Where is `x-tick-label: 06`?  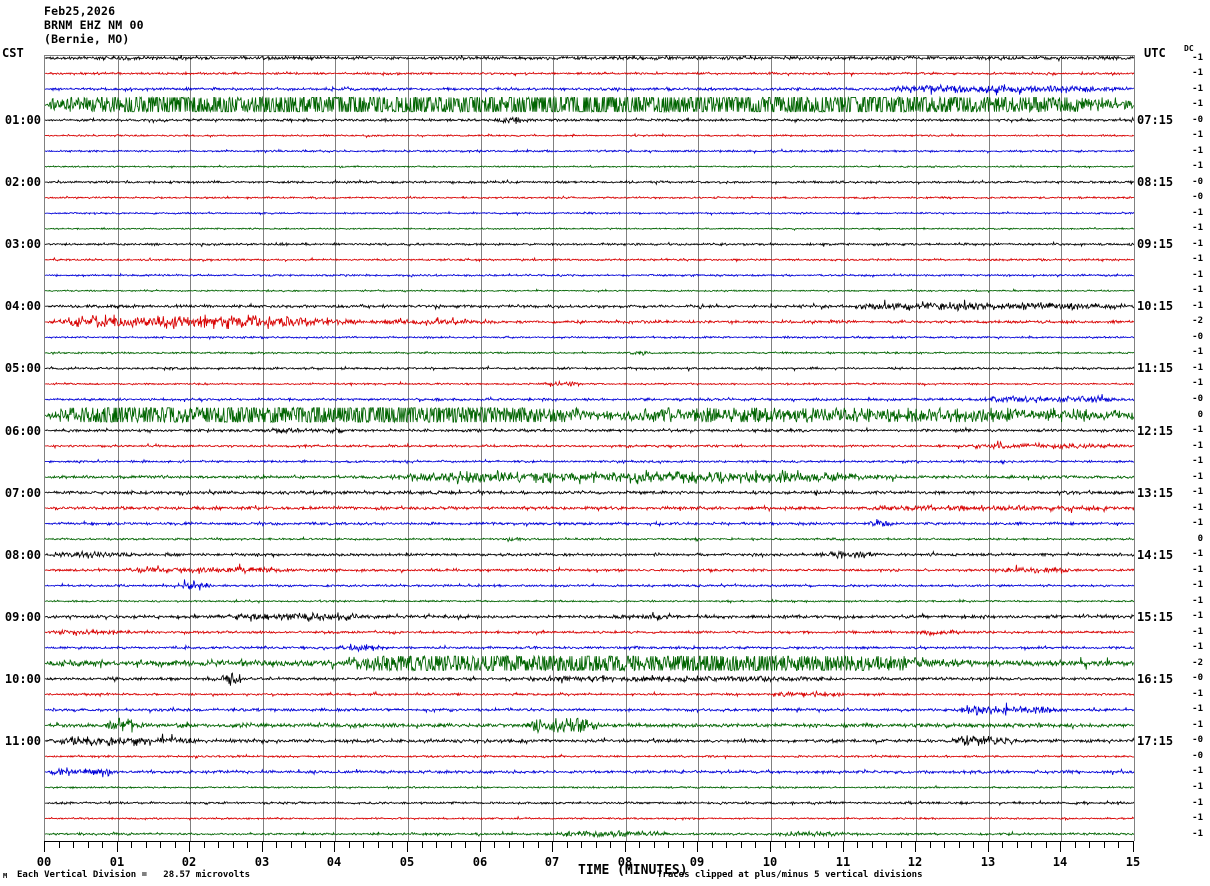 x-tick-label: 06 is located at coordinates (480, 862).